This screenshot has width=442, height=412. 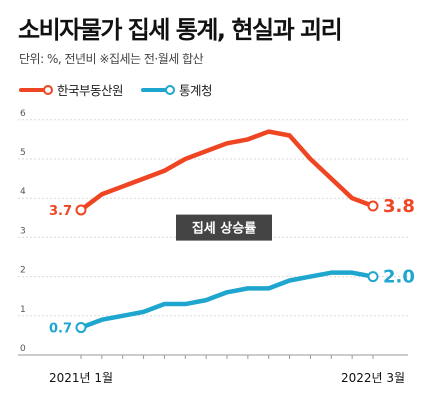 I want to click on legend-label-series-2: 통계청, so click(x=196, y=90).